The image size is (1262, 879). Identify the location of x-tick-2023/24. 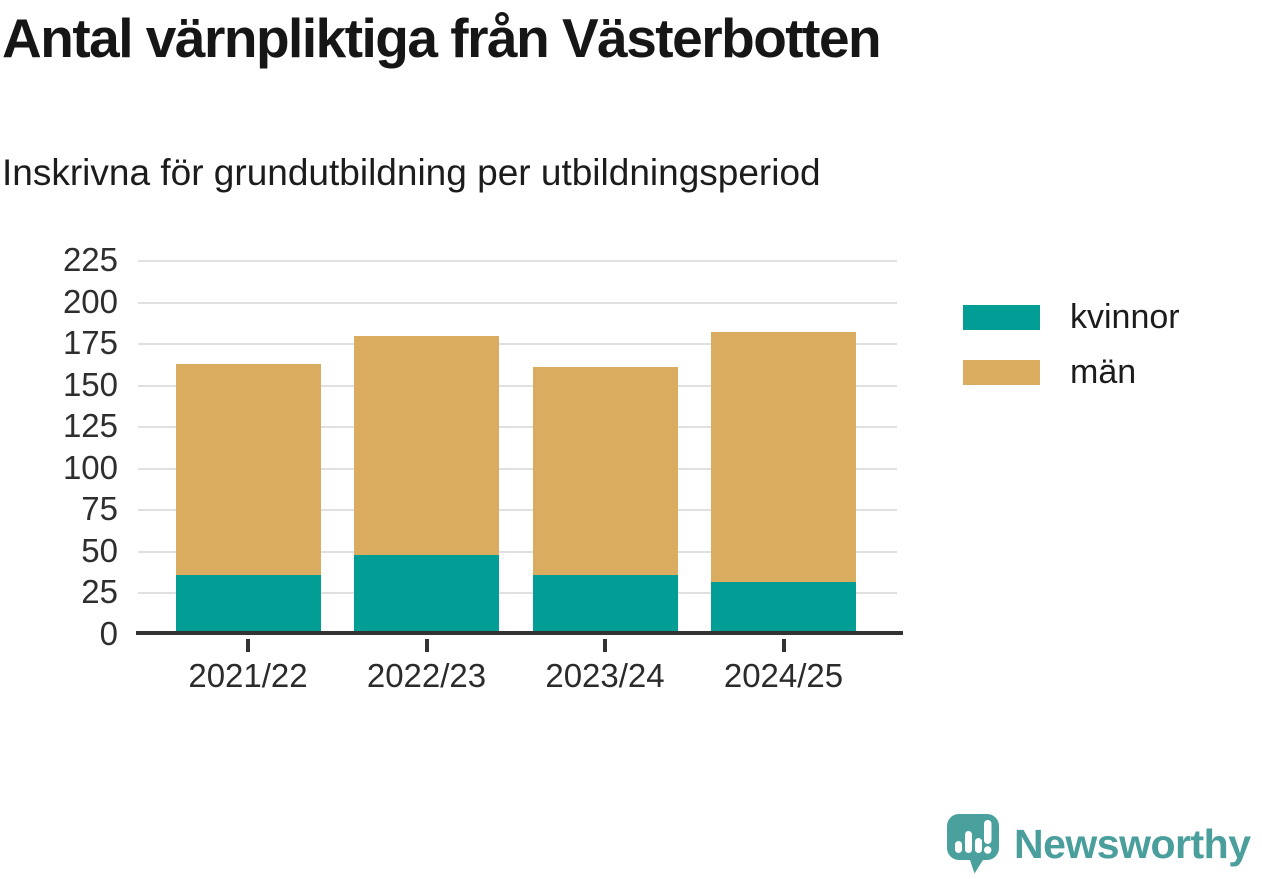
(605, 645).